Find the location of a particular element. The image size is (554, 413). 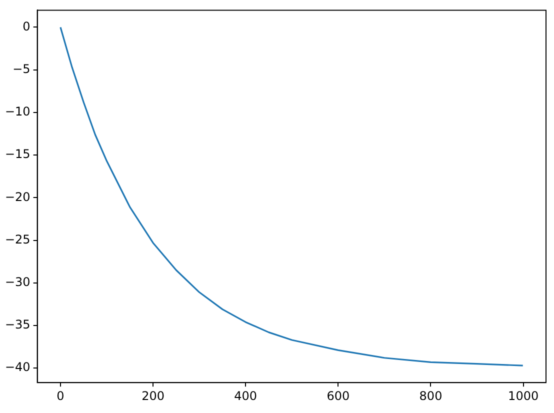

y-tick-label: −10 is located at coordinates (17, 111).